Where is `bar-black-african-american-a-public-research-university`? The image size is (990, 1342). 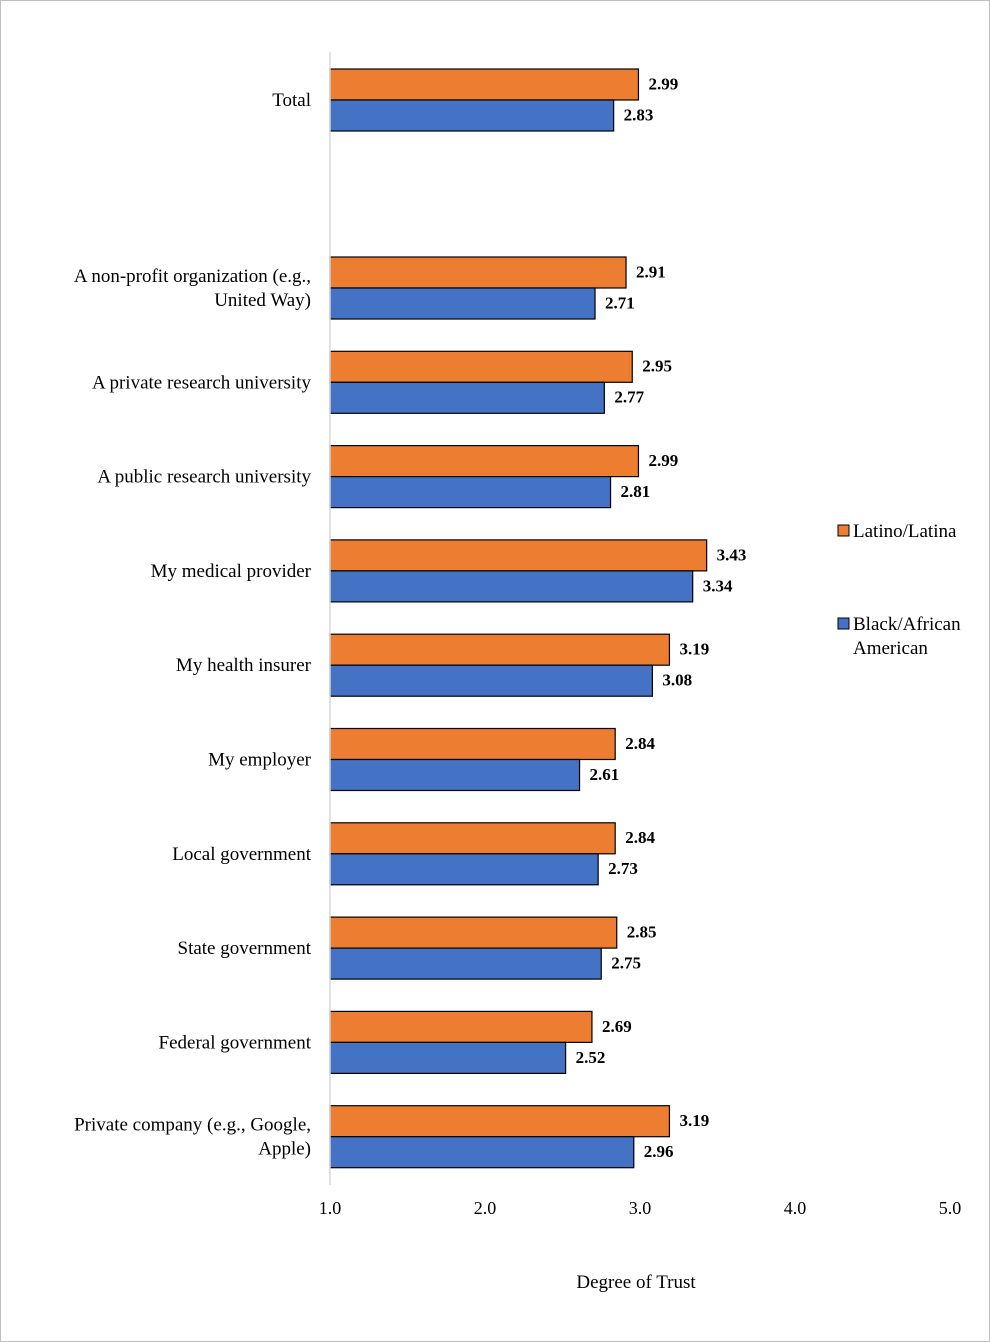 bar-black-african-american-a-public-research-university is located at coordinates (470, 492).